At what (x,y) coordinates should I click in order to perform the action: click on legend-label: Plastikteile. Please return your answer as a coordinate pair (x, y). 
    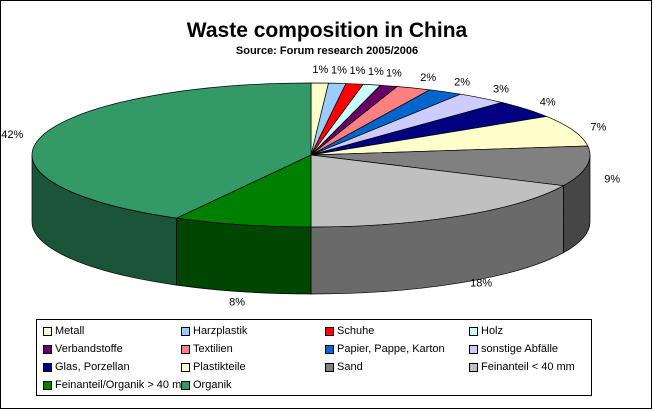
    Looking at the image, I should click on (219, 367).